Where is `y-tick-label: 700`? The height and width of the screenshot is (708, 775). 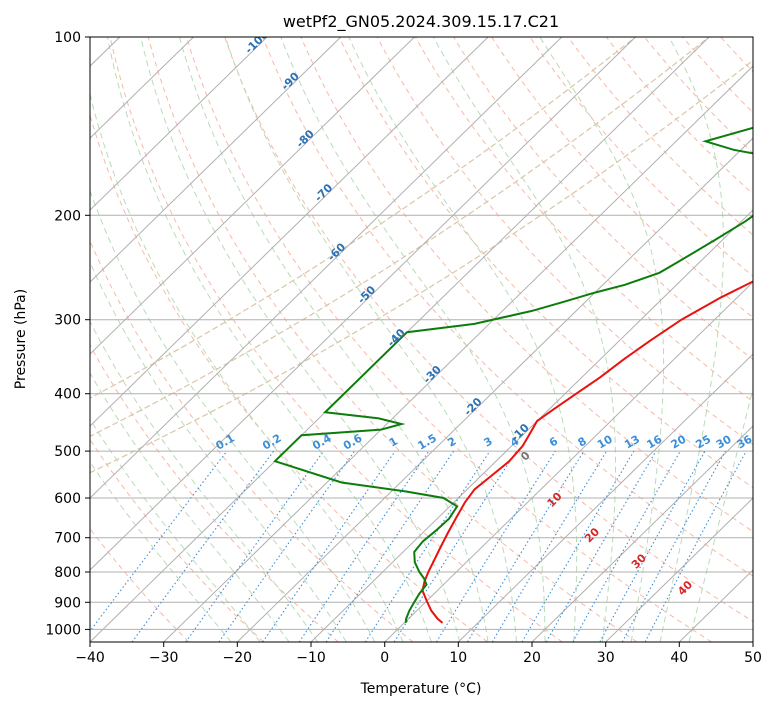 y-tick-label: 700 is located at coordinates (67, 539).